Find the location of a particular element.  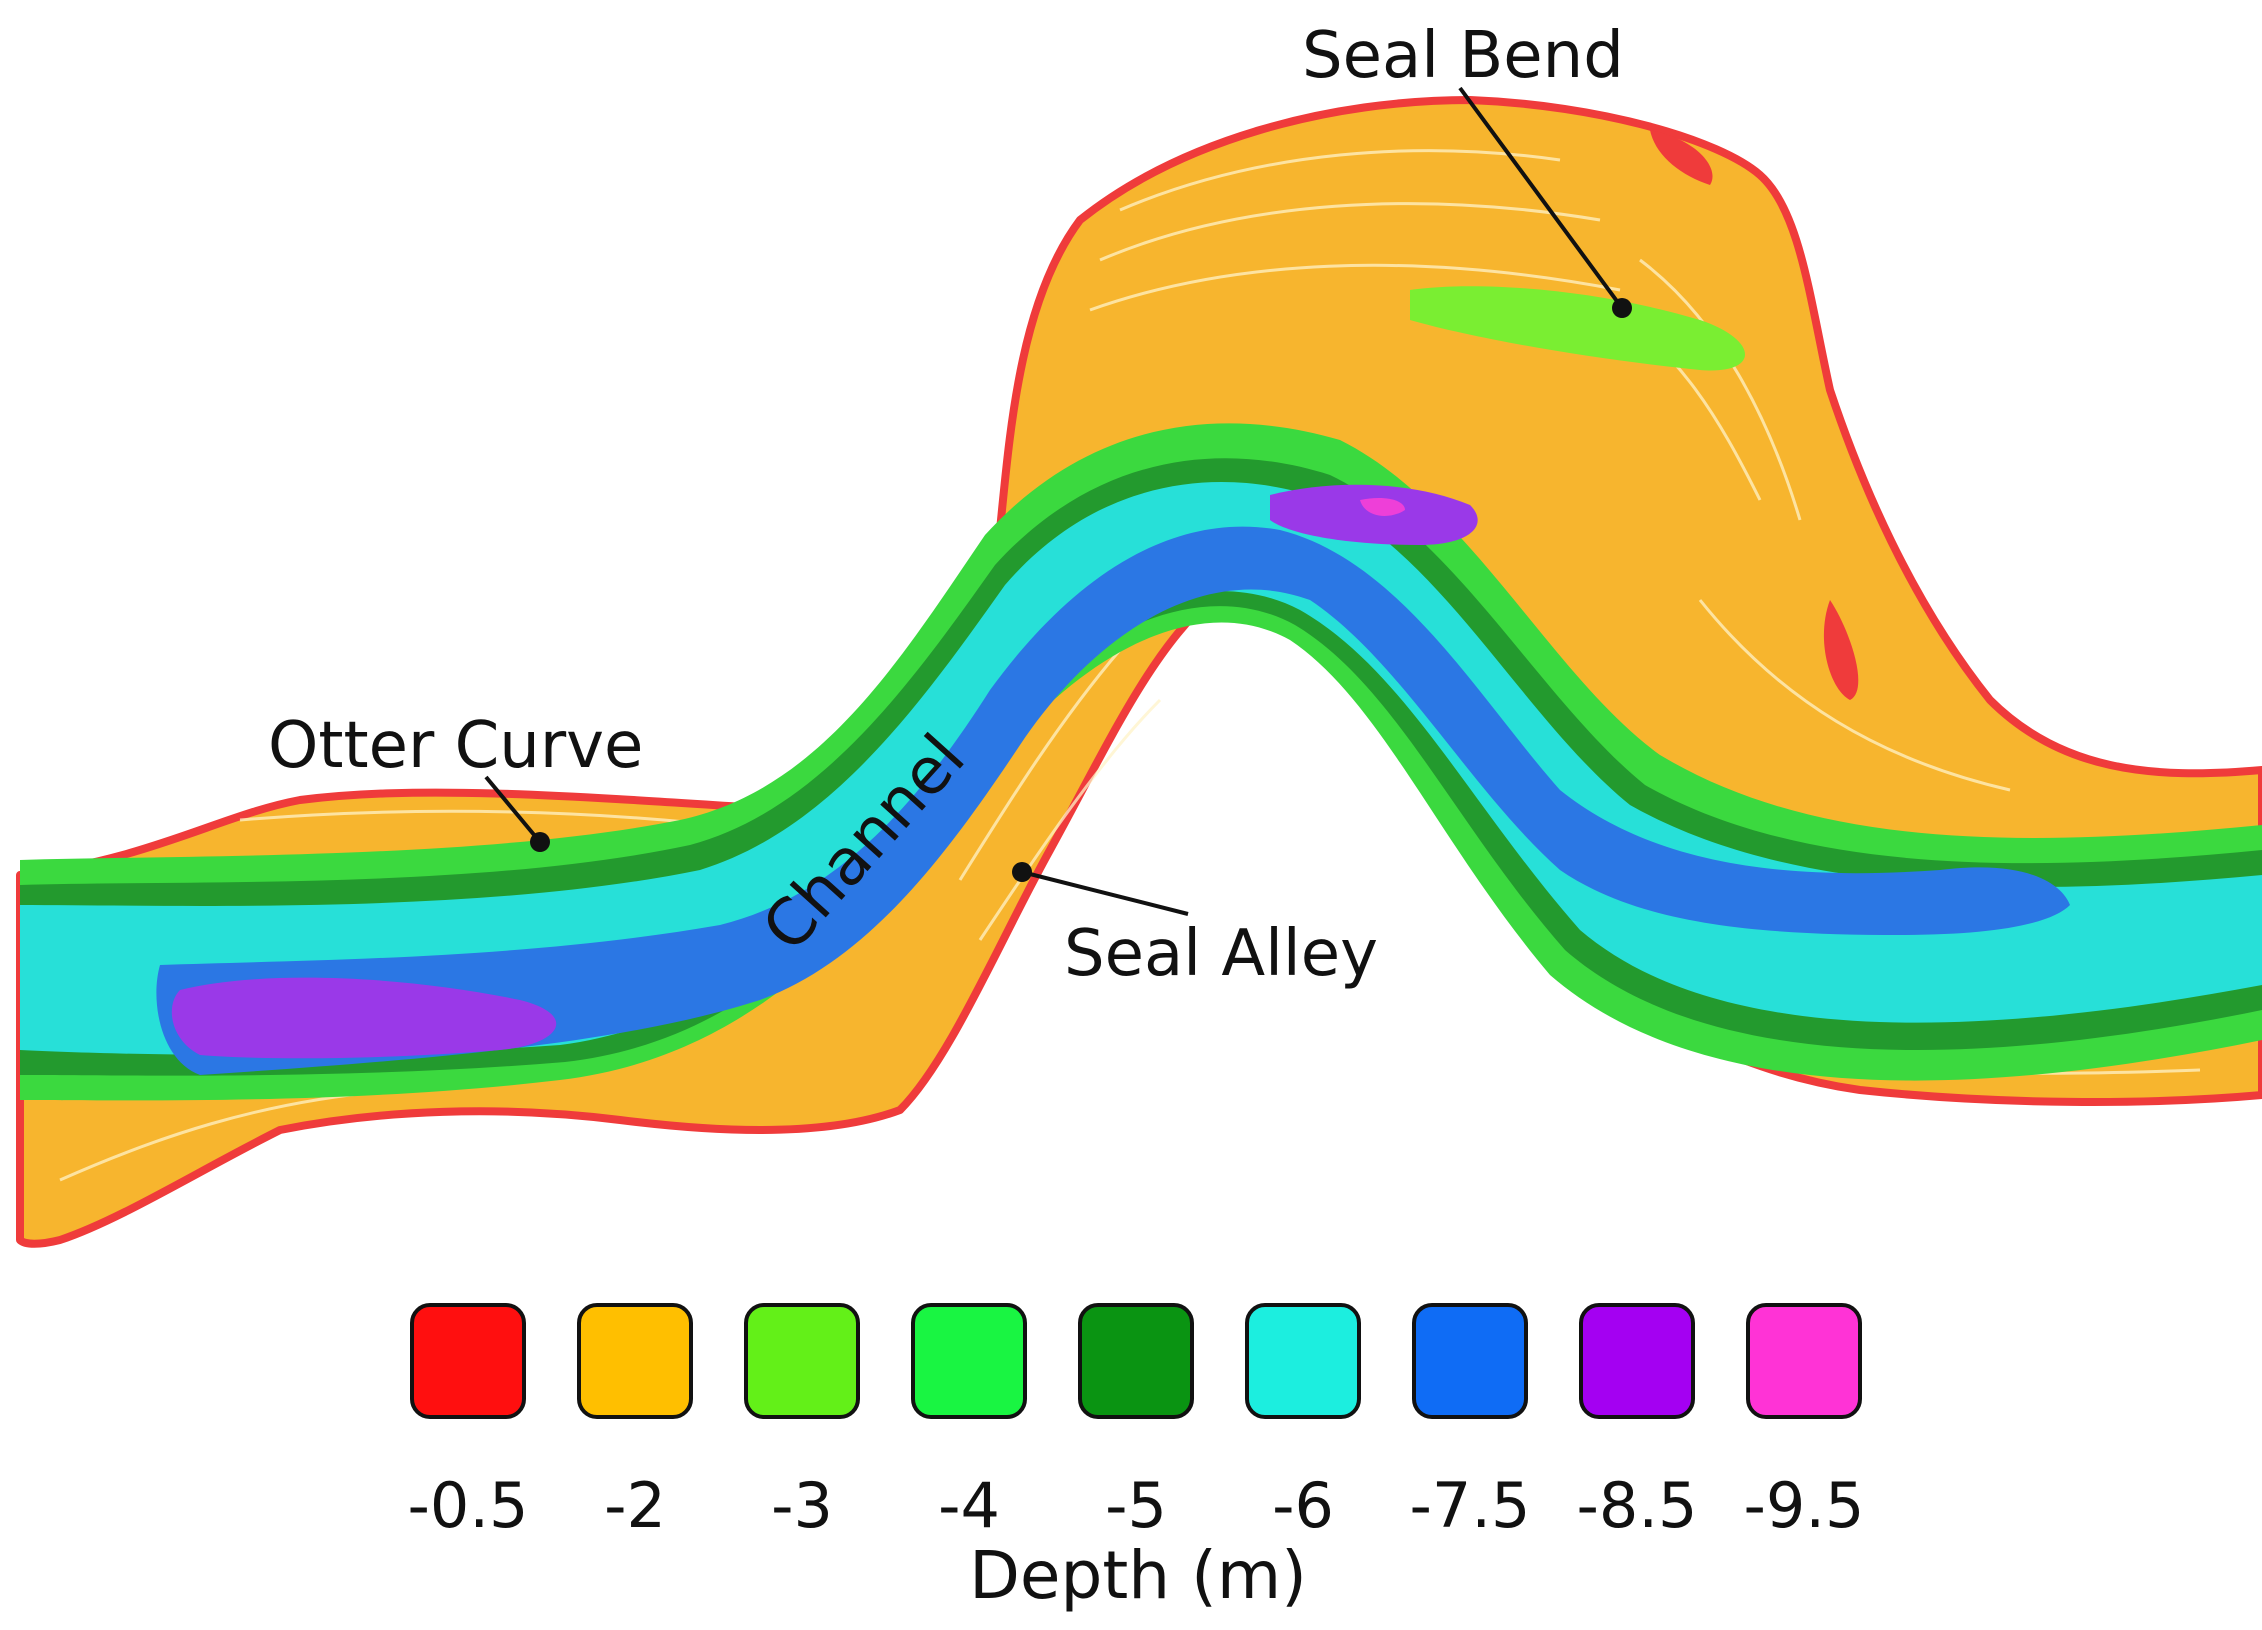

legend-value-label: -0.5 is located at coordinates (468, 1505).